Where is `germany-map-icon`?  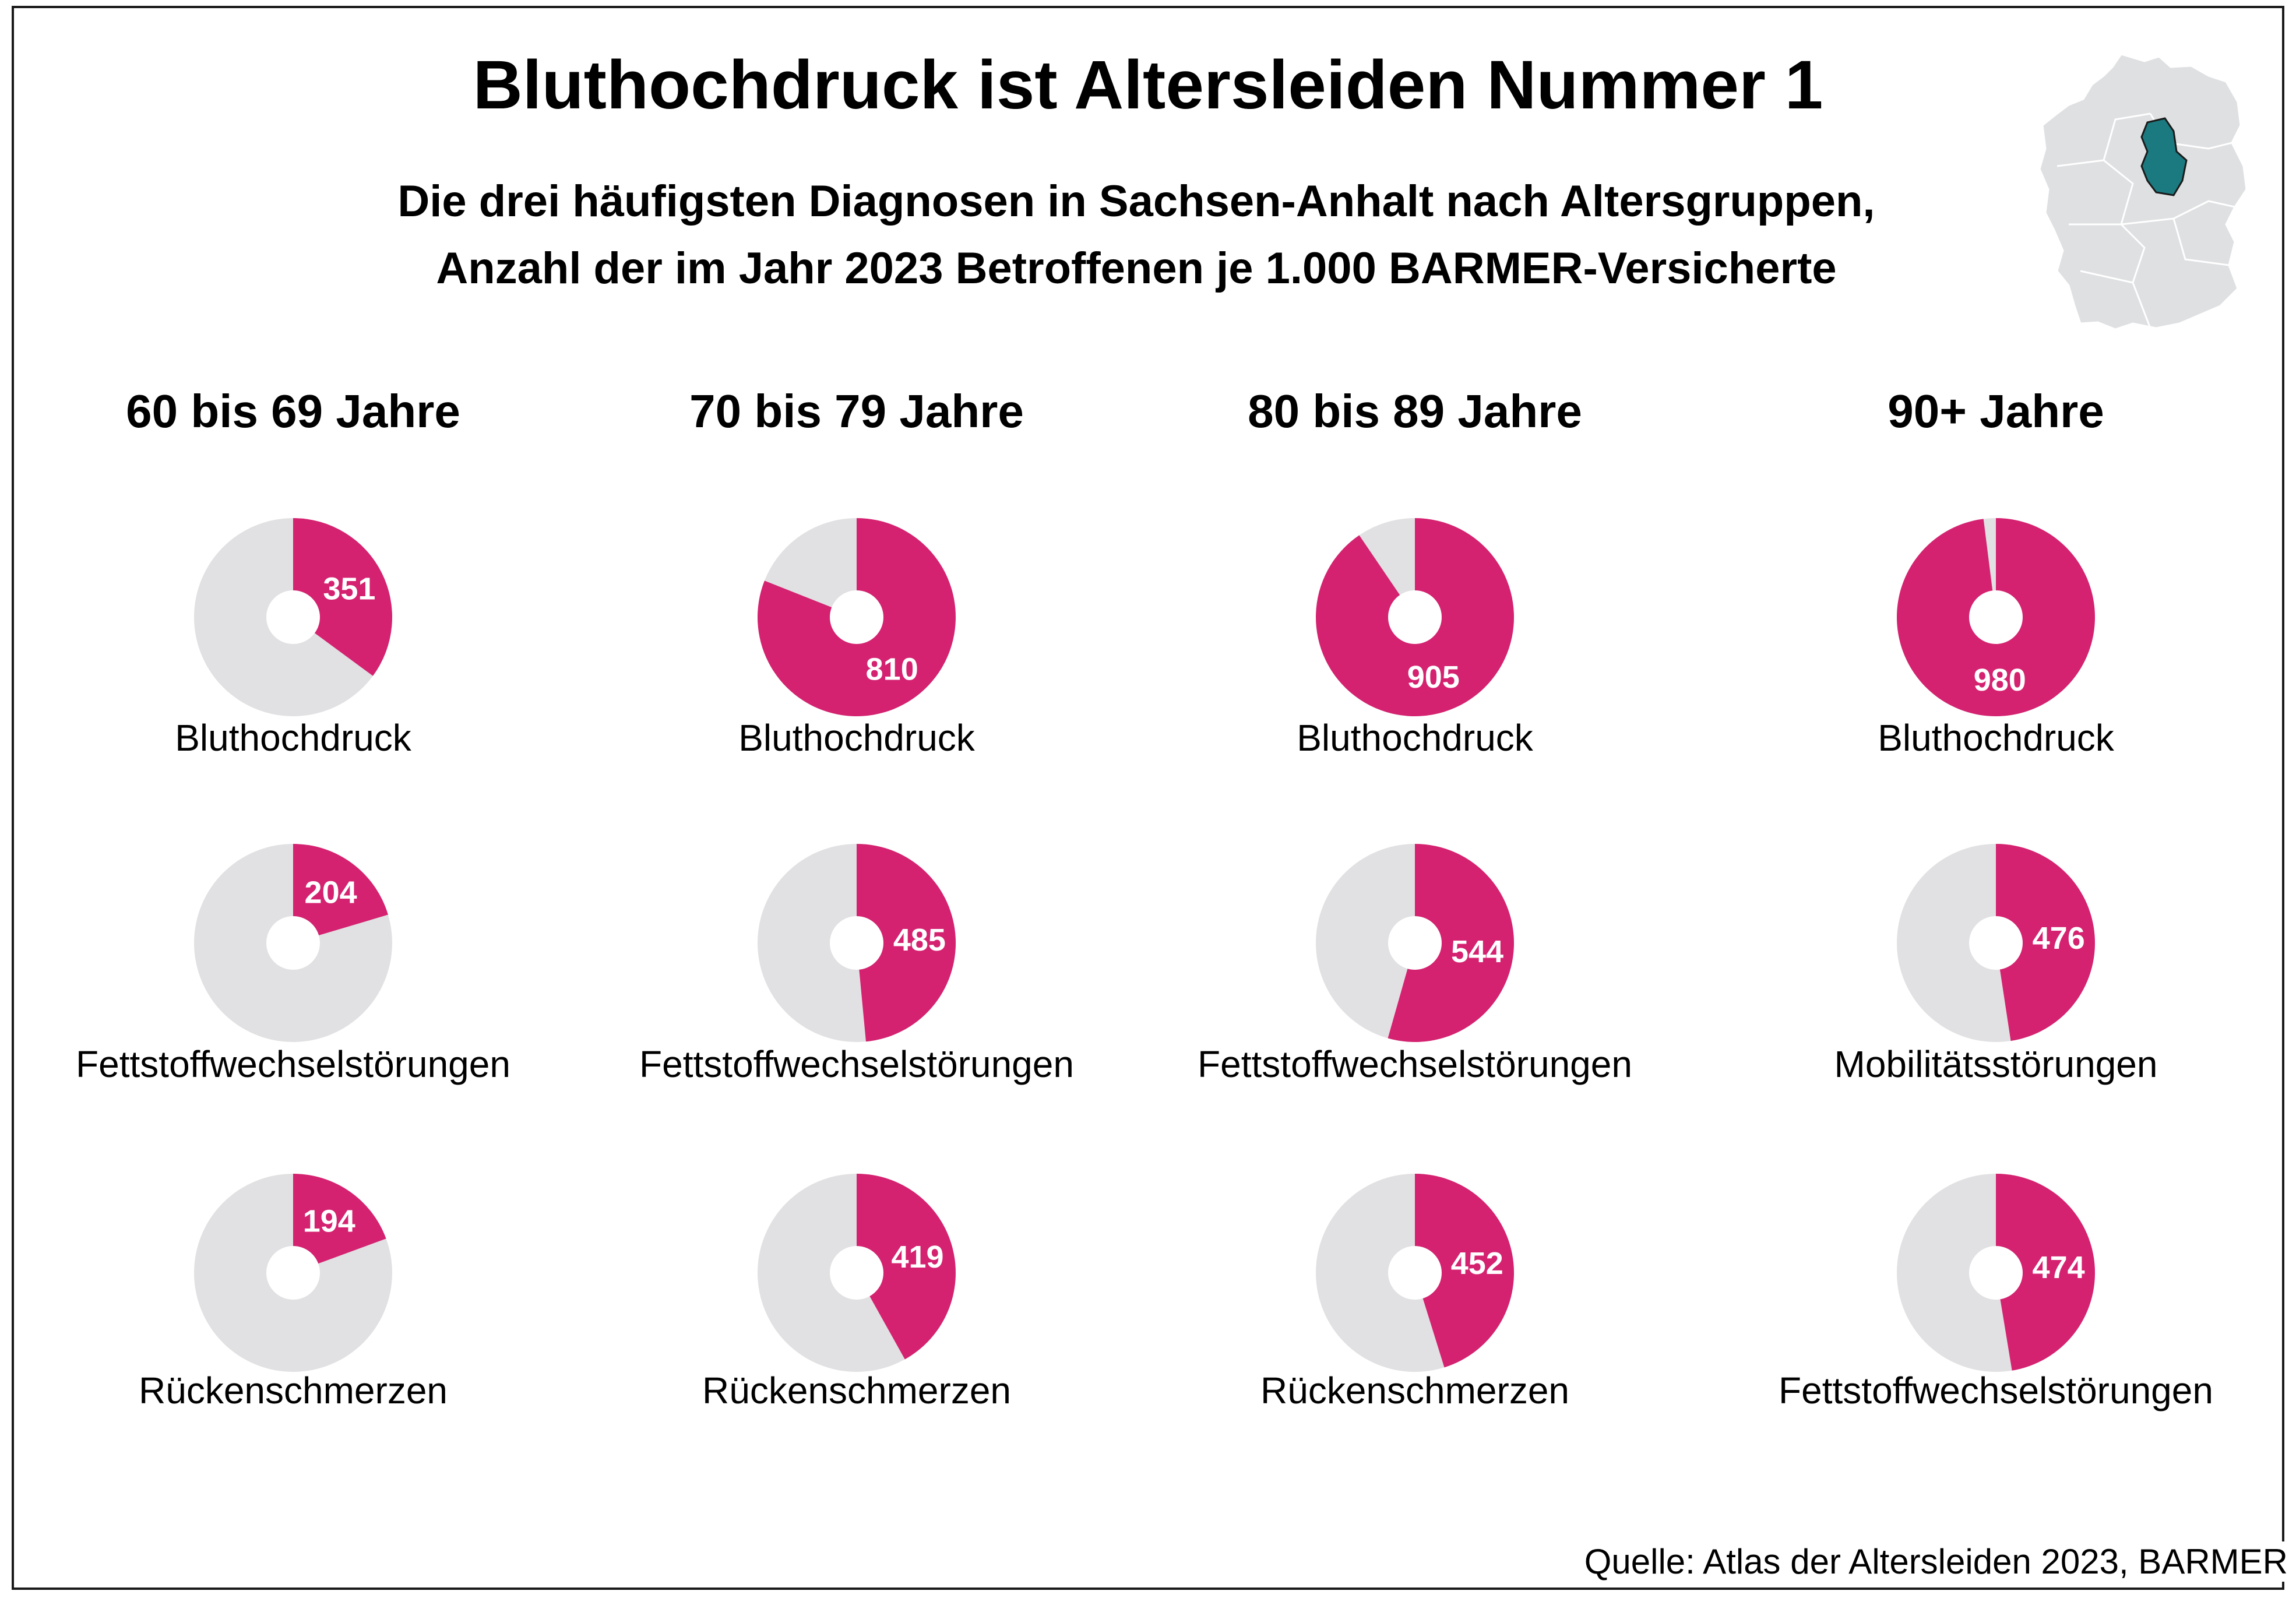
germany-map-icon is located at coordinates (2143, 192).